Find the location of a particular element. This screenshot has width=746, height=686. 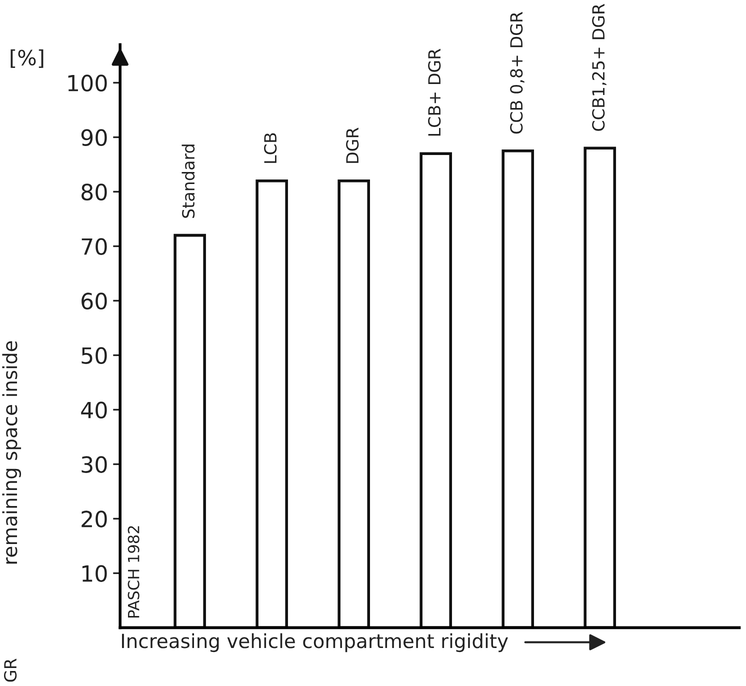

text: PASCH 1982 is located at coordinates (134, 572).